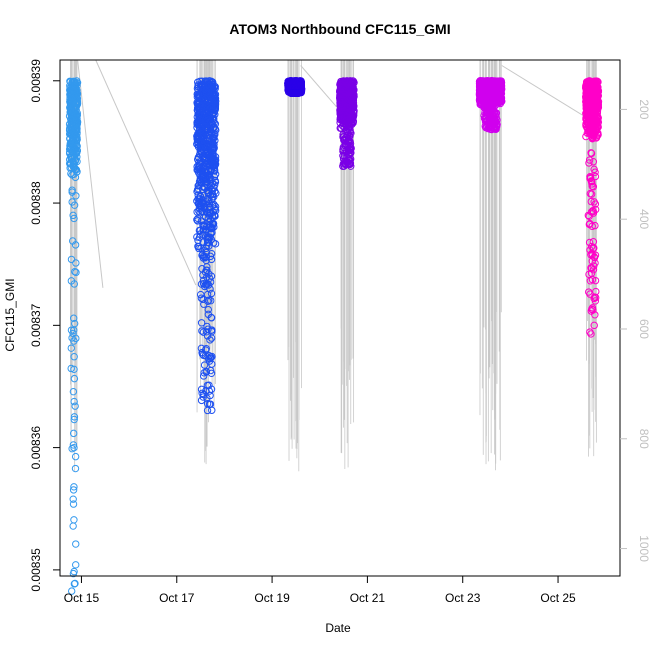  I want to click on x-tick-label: Oct 17, so click(177, 598).